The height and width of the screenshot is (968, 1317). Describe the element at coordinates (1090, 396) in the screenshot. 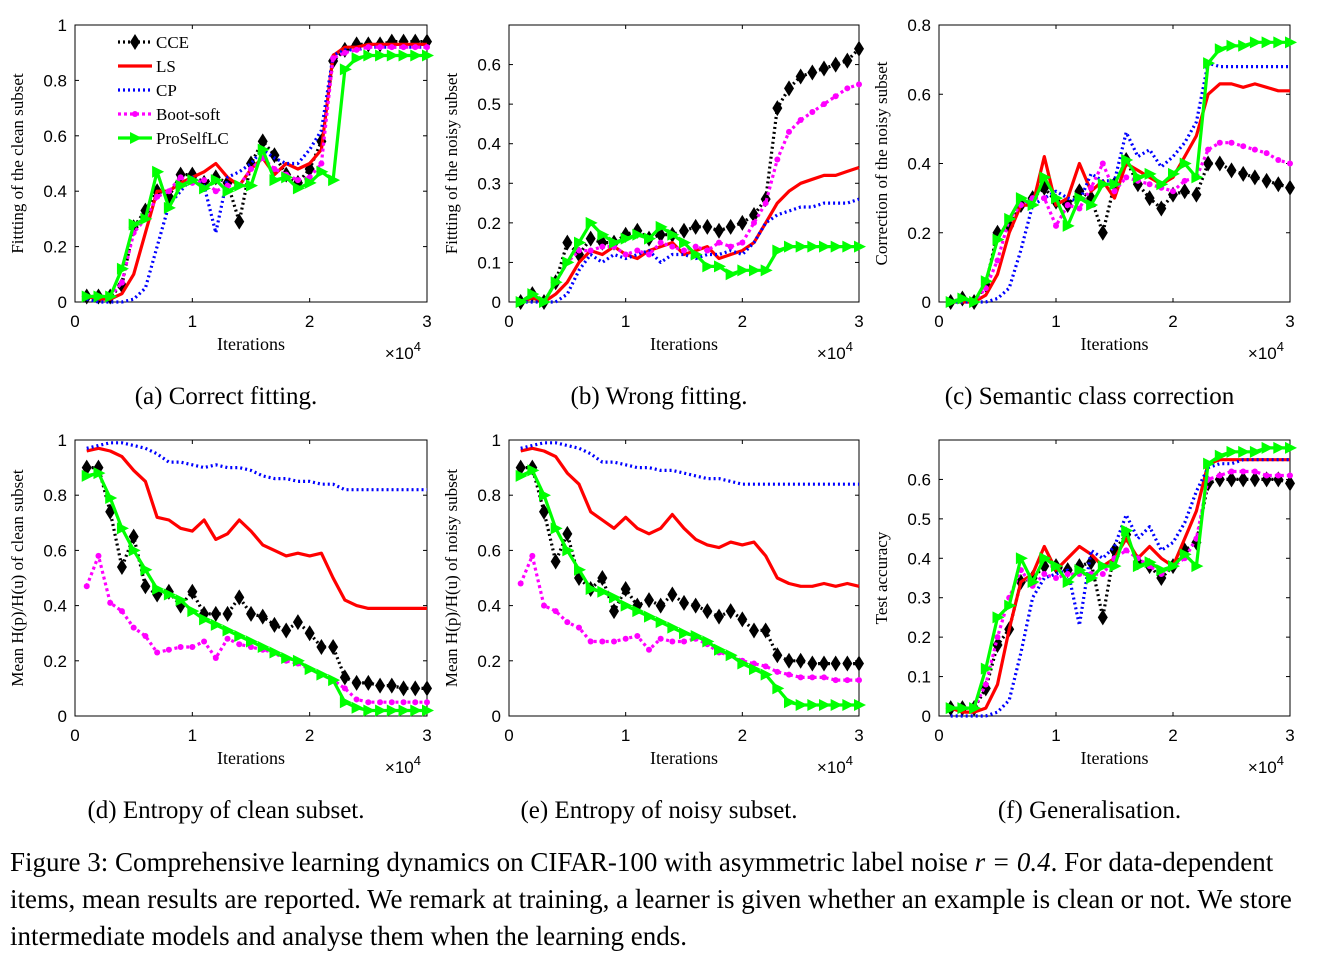

I see `subcaption: (c) Semantic class correction` at that location.